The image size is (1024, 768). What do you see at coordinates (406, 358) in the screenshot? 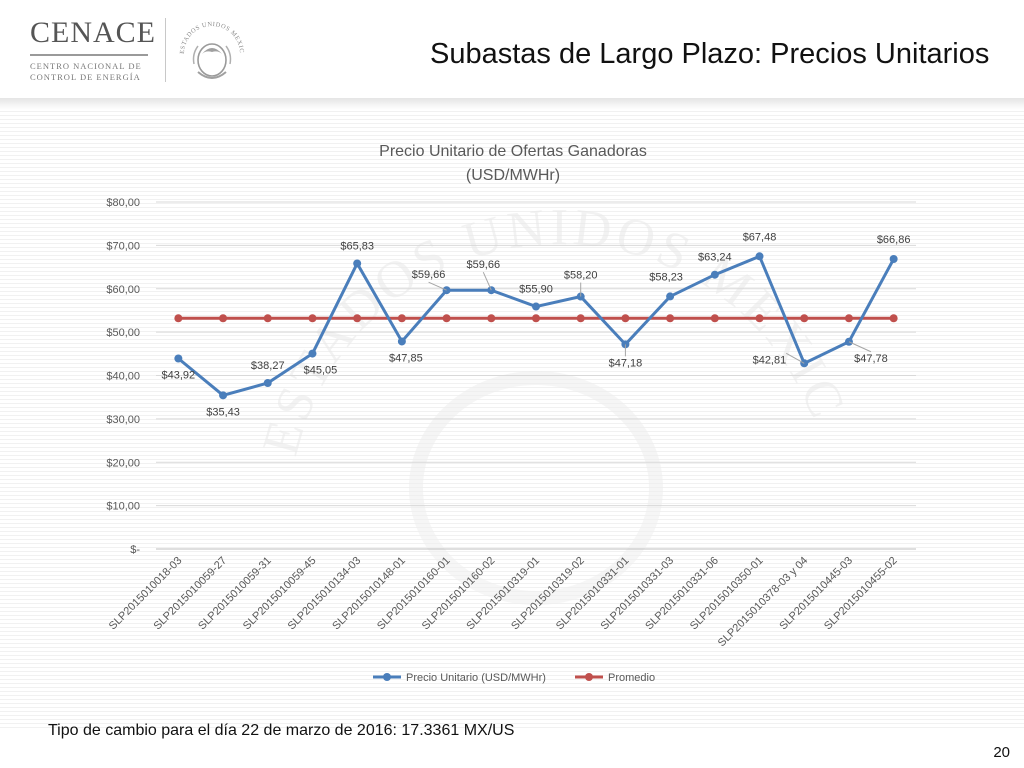
I see `data-label: $47,85` at bounding box center [406, 358].